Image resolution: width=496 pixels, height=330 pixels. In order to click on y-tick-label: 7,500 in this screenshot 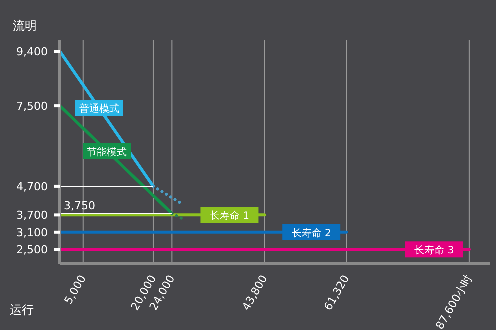, I will do `click(32, 107)`.